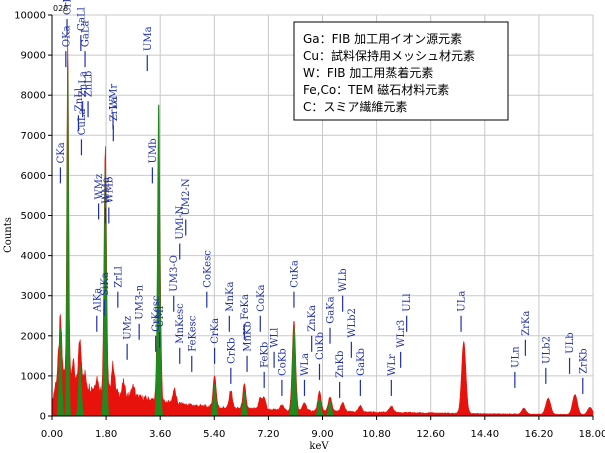 This screenshot has width=605, height=453. Describe the element at coordinates (570, 342) in the screenshot. I see `peak-label: ULb` at that location.